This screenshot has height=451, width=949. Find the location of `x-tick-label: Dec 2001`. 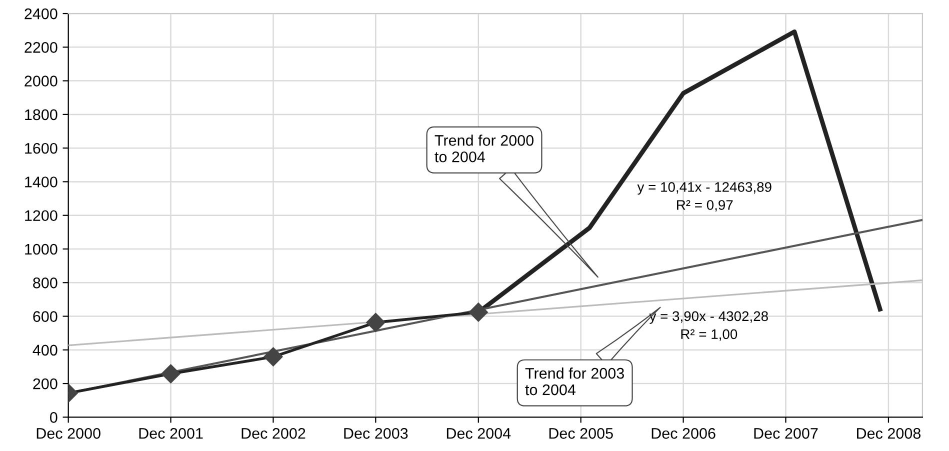

x-tick-label: Dec 2001 is located at coordinates (171, 433).